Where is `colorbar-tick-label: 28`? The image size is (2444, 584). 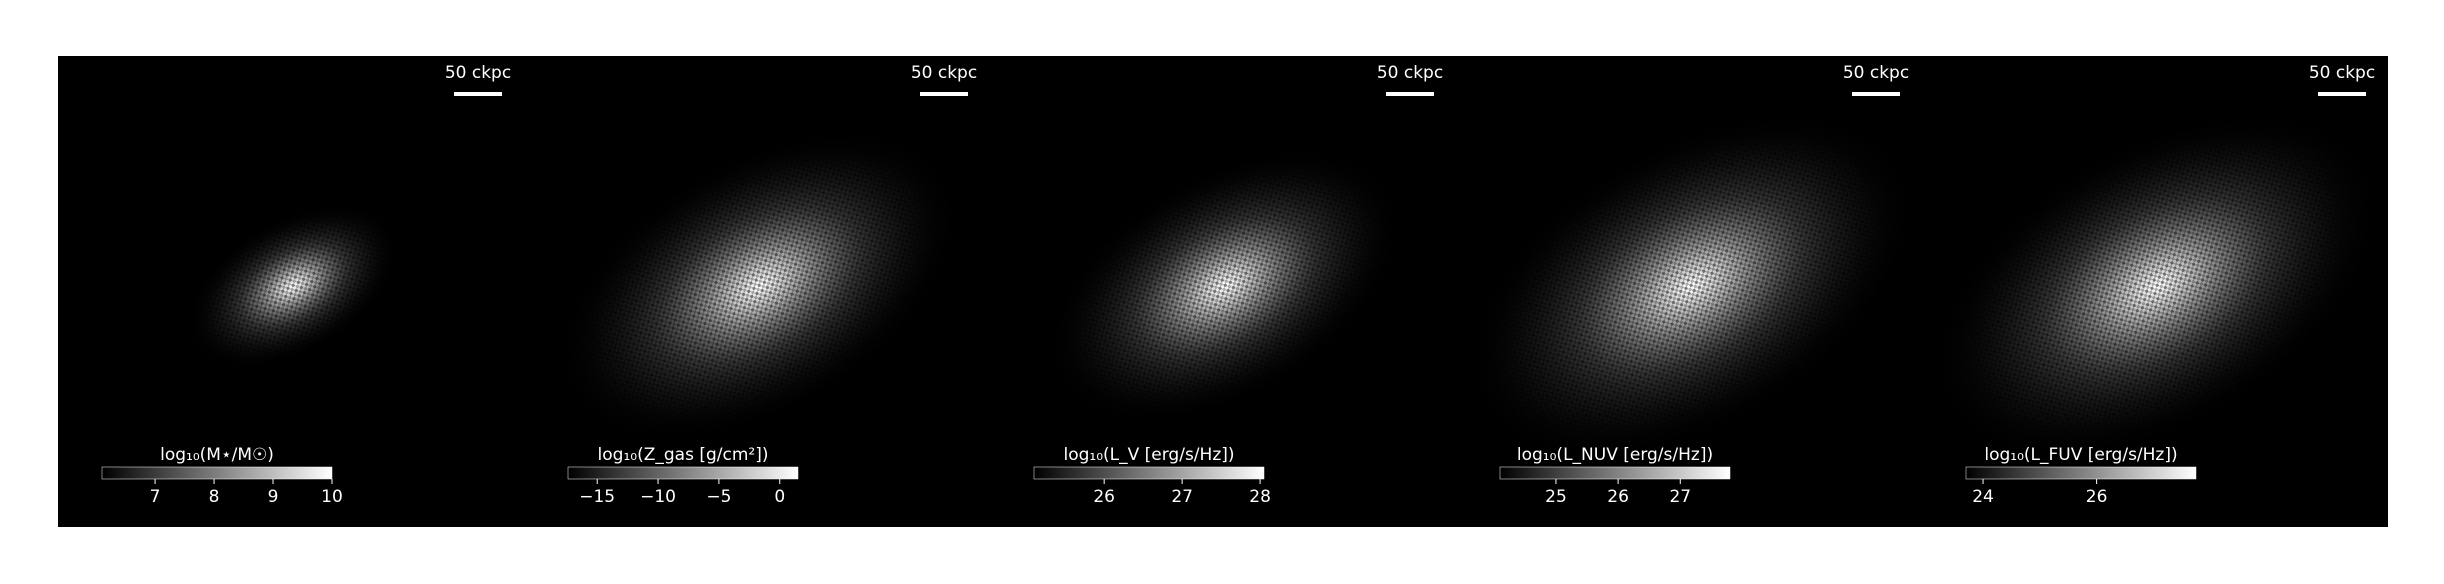 colorbar-tick-label: 28 is located at coordinates (1260, 497).